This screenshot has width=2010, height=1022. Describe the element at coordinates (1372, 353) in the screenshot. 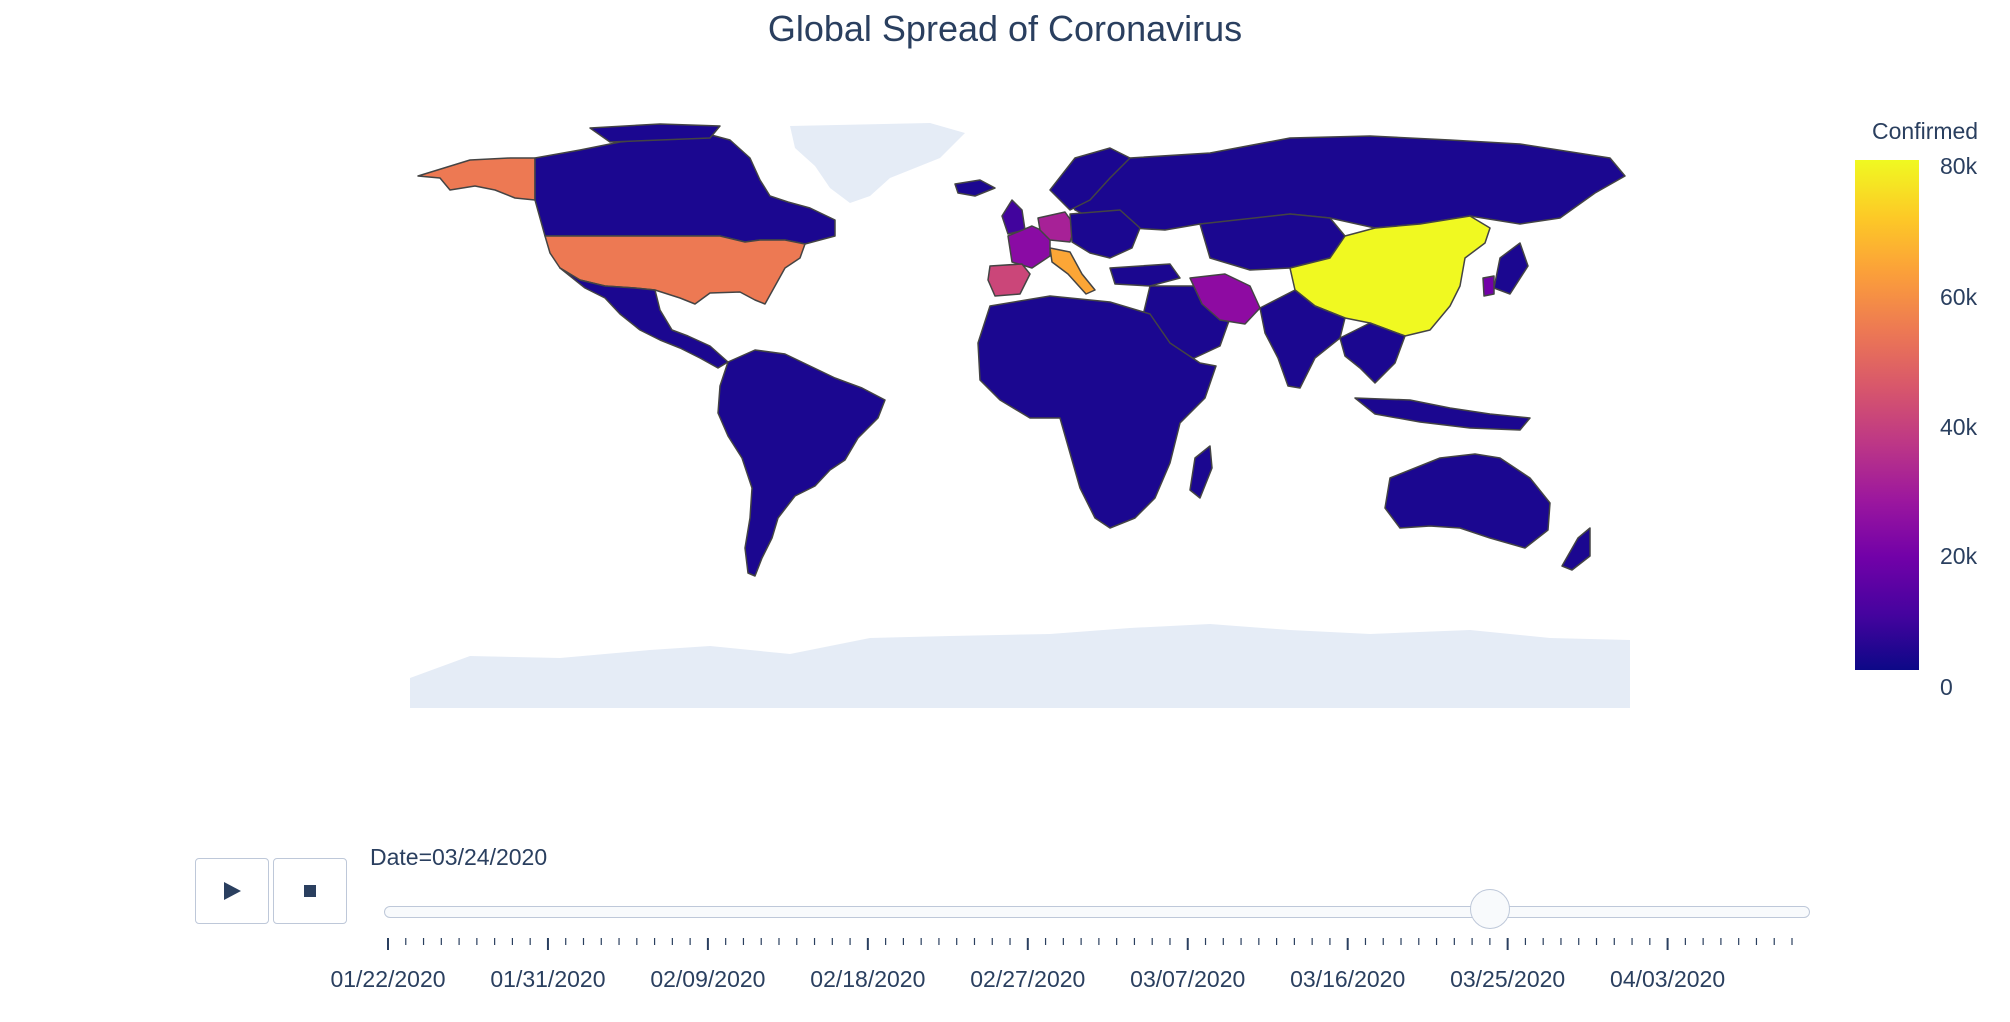

I see `country-southeast-asia` at that location.